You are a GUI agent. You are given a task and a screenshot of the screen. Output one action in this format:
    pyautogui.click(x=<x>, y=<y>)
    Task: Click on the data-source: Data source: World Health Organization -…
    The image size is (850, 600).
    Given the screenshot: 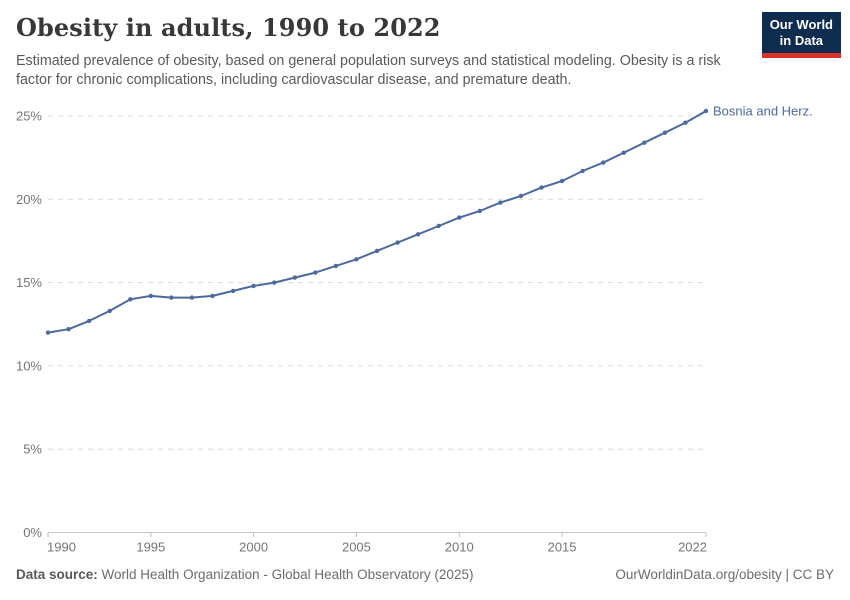 What is the action you would take?
    pyautogui.click(x=244, y=574)
    